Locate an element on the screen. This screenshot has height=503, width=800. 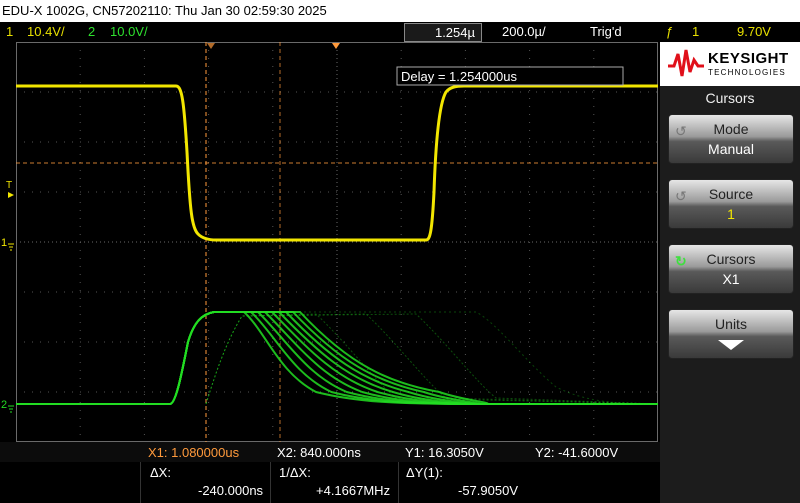
trigger-slope-icon: ƒ is located at coordinates (670, 31).